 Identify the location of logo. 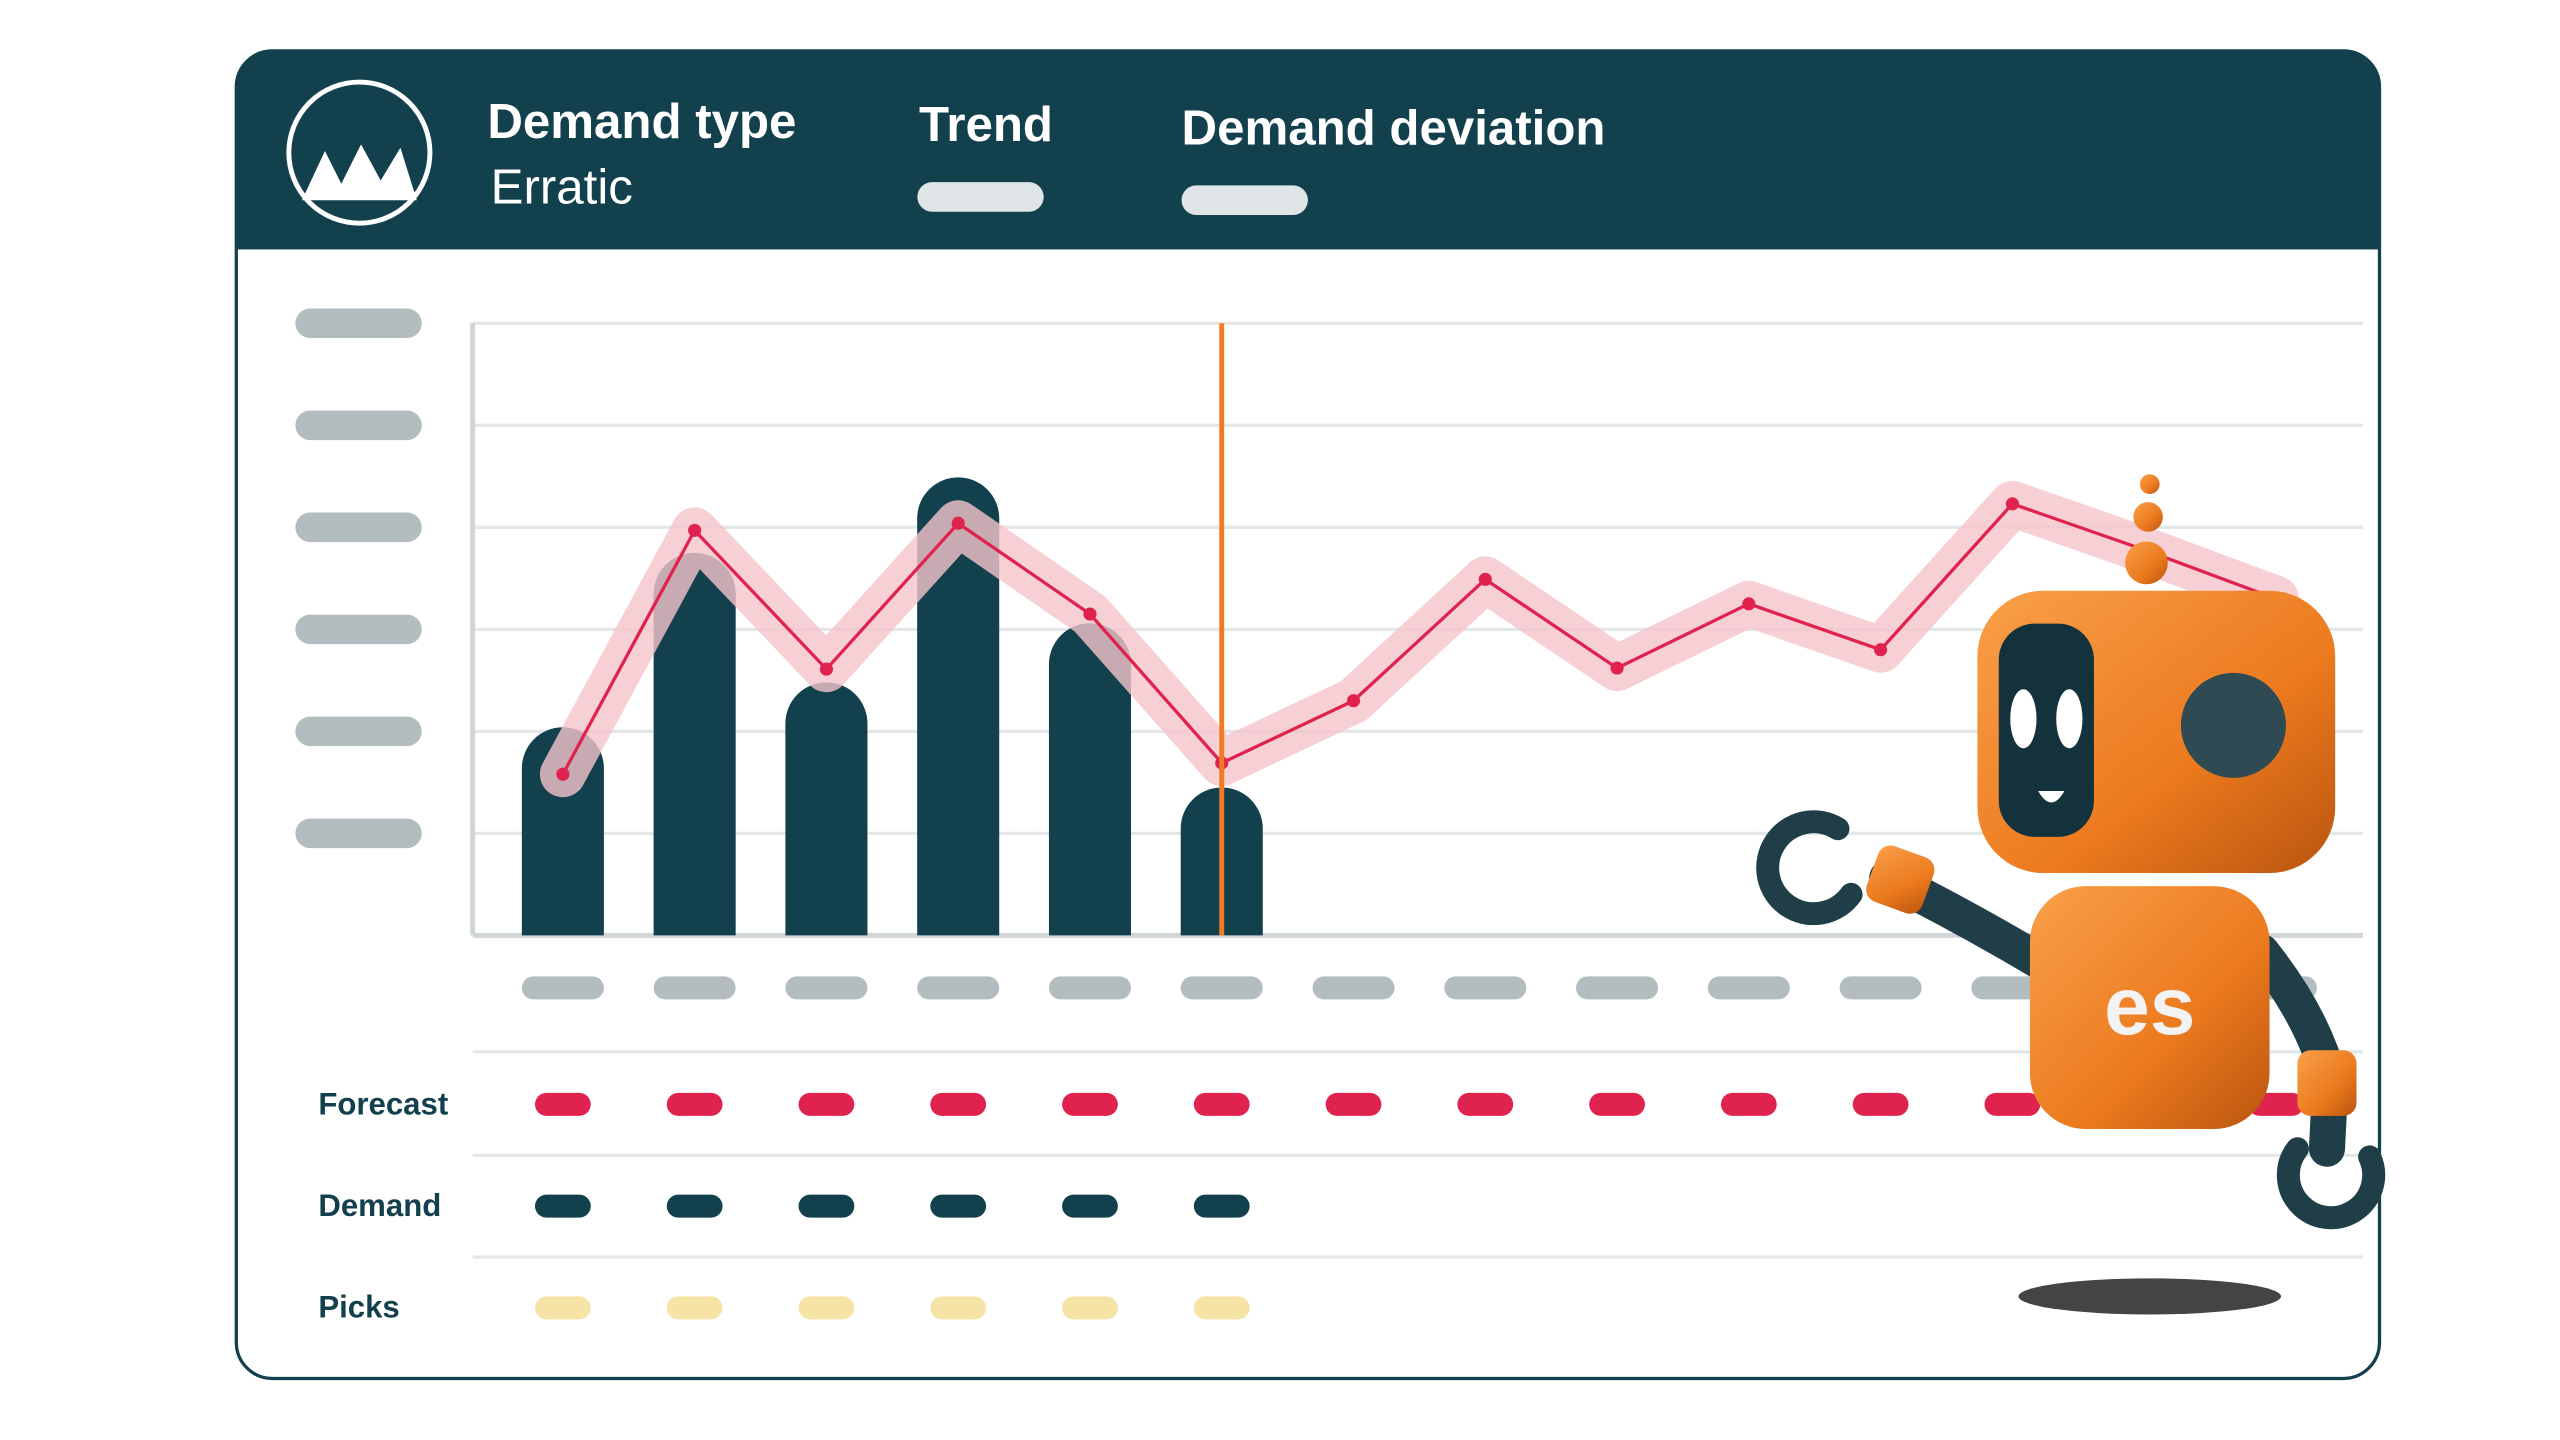
(359, 152).